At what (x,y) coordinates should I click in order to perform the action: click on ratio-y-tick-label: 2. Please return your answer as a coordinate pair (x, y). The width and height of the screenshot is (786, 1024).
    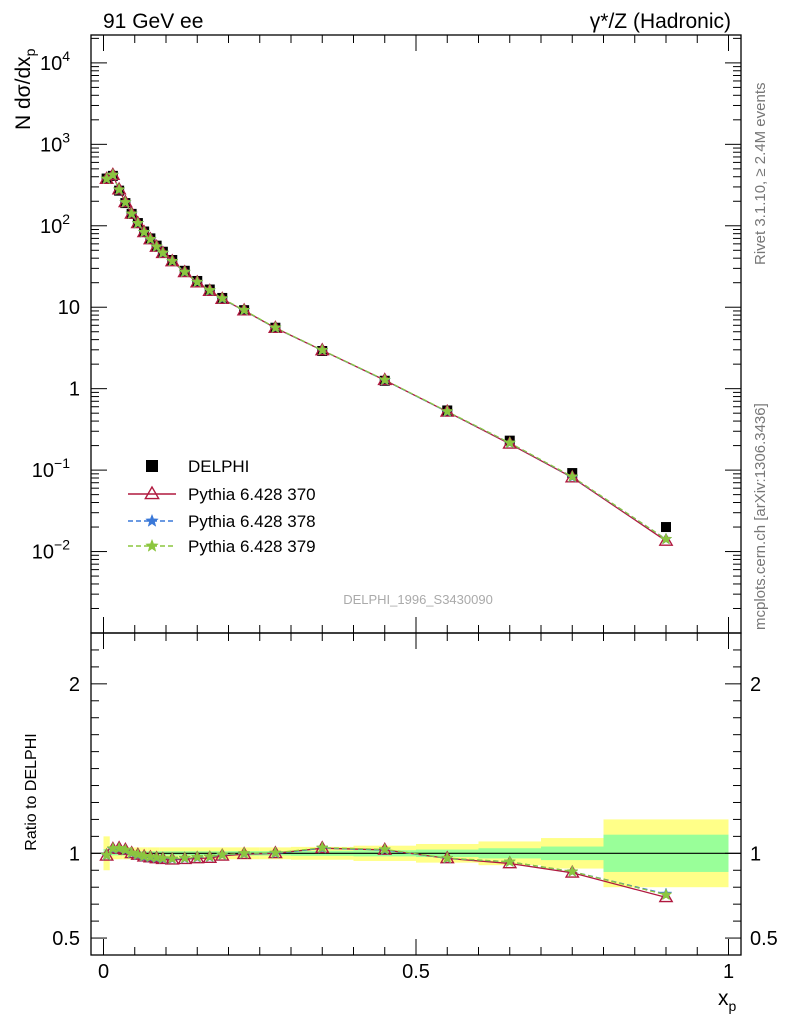
    Looking at the image, I should click on (74, 685).